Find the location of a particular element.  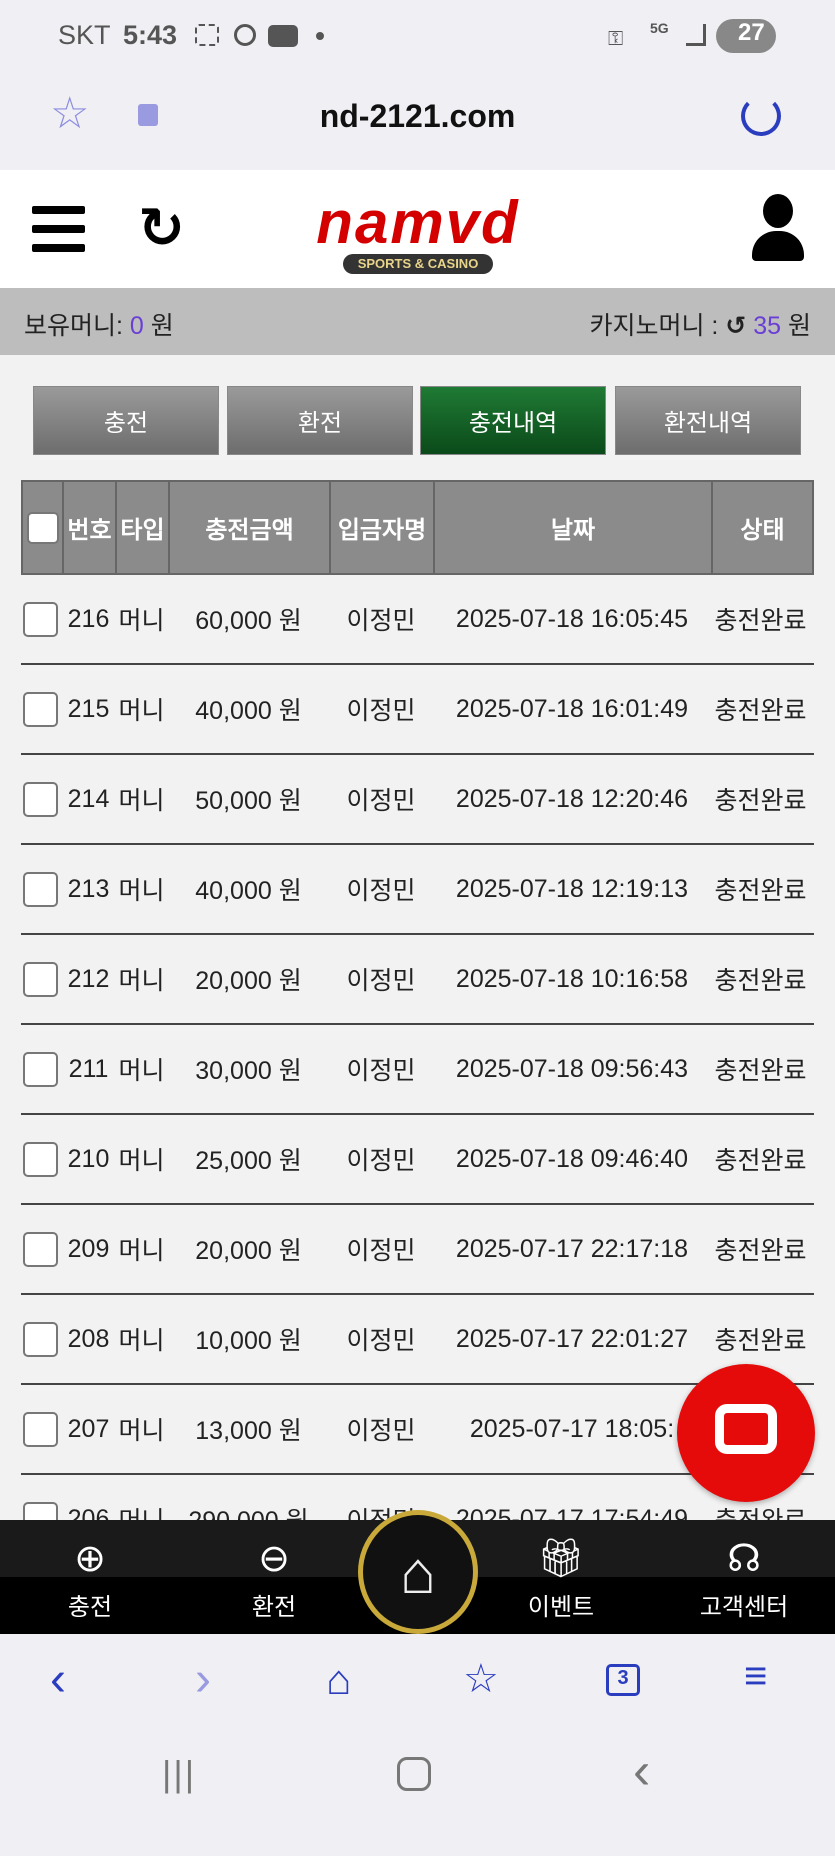

tab-exchange-history: 환전내역 is located at coordinates (708, 420).